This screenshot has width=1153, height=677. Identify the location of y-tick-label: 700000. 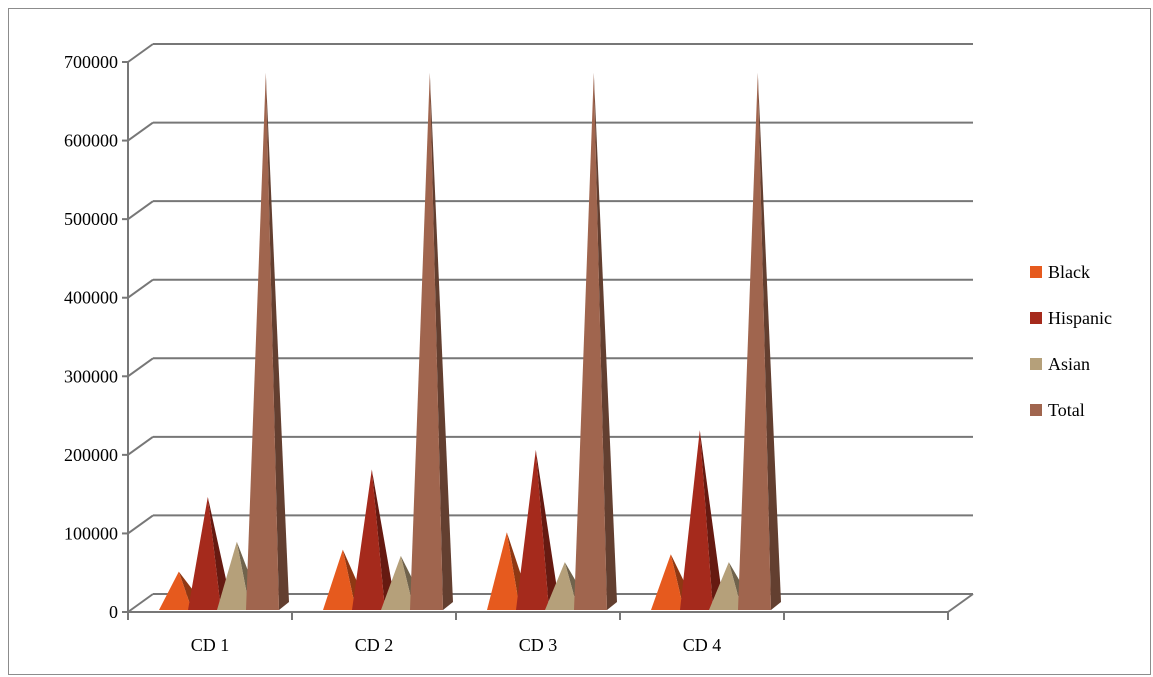
(91, 62).